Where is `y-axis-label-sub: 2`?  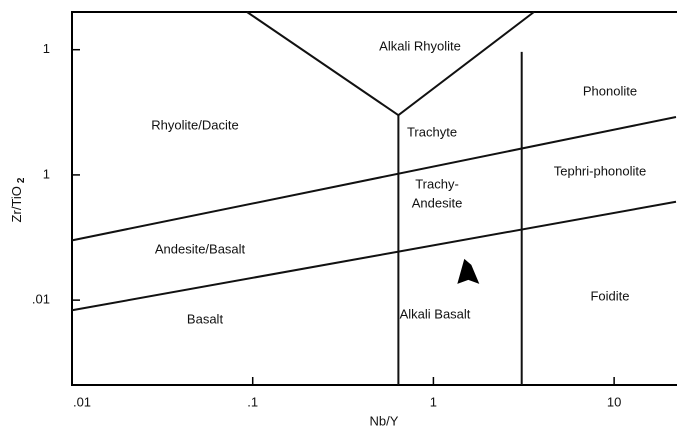 y-axis-label-sub: 2 is located at coordinates (21, 180).